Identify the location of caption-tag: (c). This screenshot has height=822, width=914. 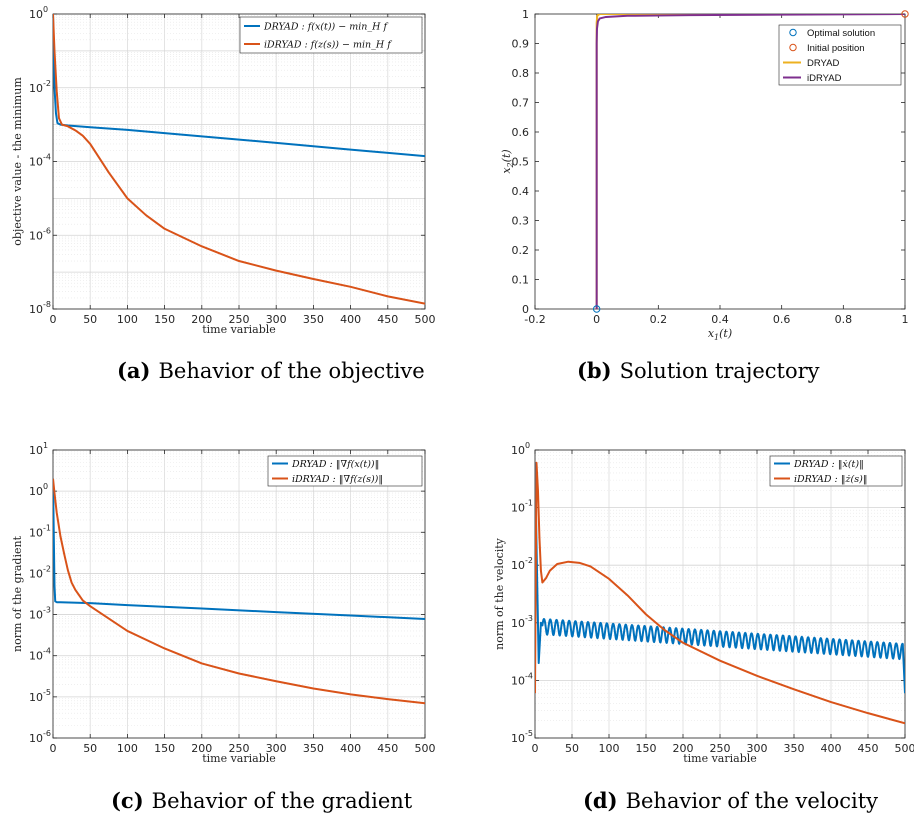
(127, 800).